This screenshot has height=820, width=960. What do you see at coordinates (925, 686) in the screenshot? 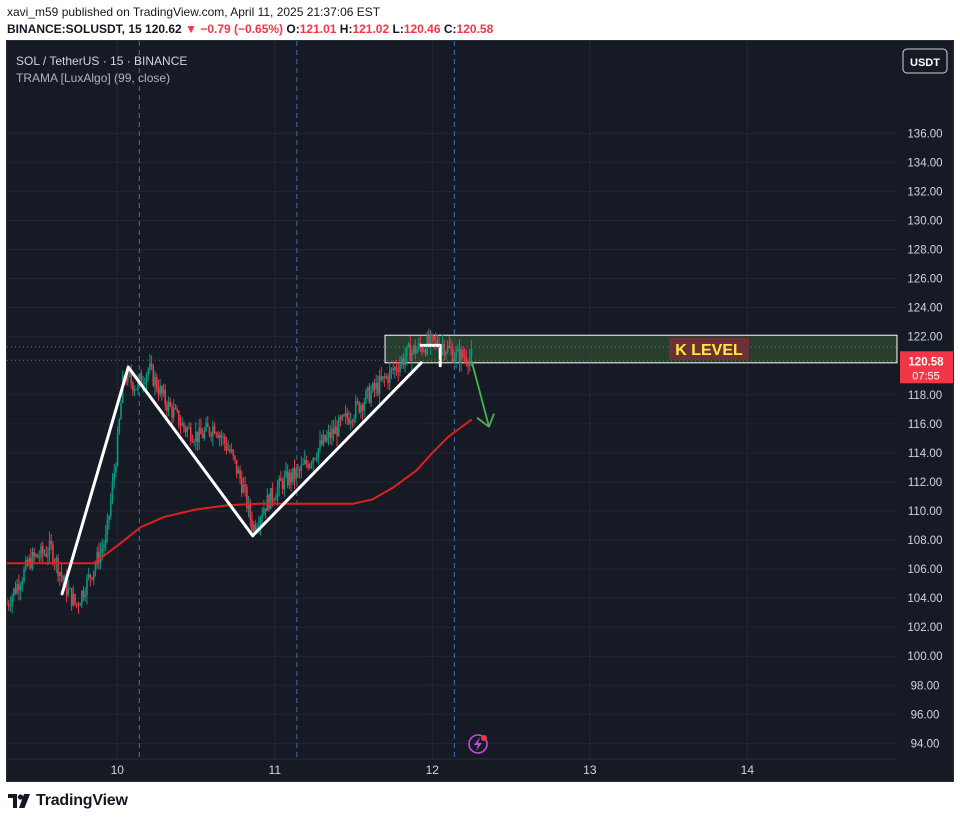
I see `y-tick-label: 98.00` at bounding box center [925, 686].